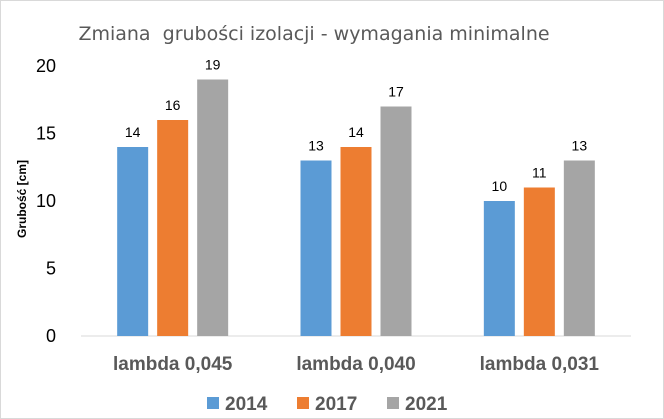 This screenshot has height=419, width=664. What do you see at coordinates (51, 336) in the screenshot?
I see `y-tick-label: 0` at bounding box center [51, 336].